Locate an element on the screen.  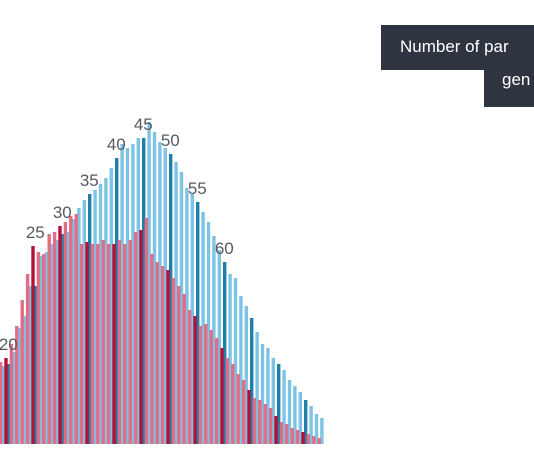
age-label-55: 55 is located at coordinates (197, 188).